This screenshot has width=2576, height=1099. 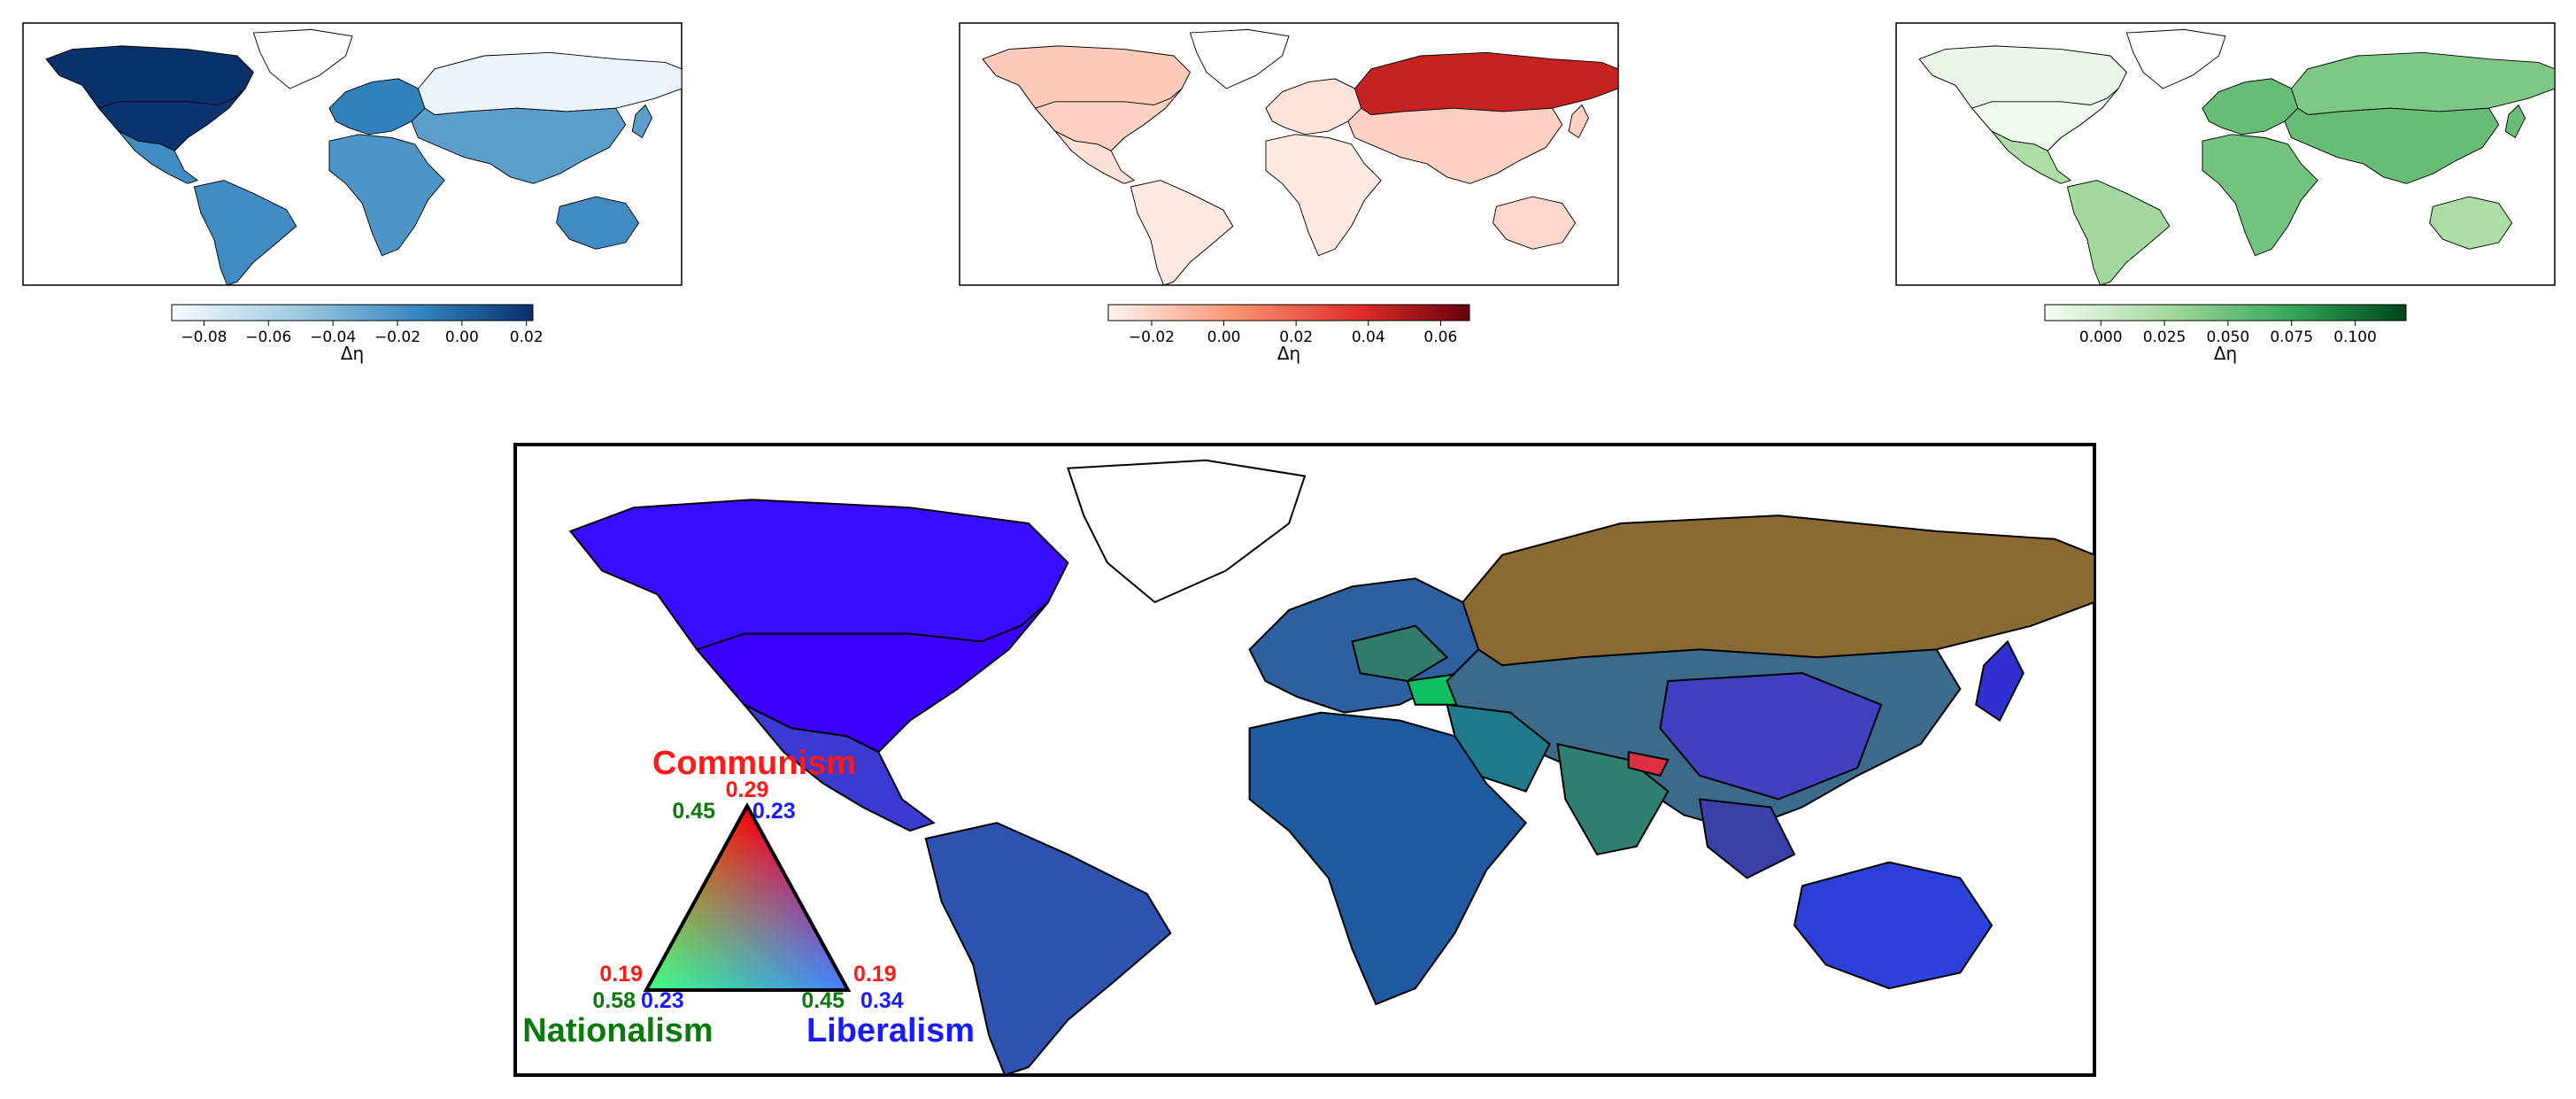 I want to click on colorbar-tick-label: 0.04, so click(x=1368, y=338).